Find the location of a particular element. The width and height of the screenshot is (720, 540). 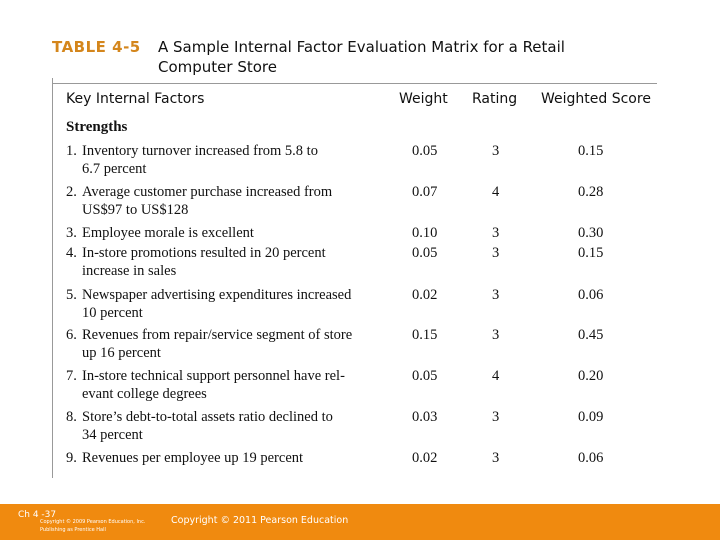

factor-line2: up 16 percent is located at coordinates (121, 353).